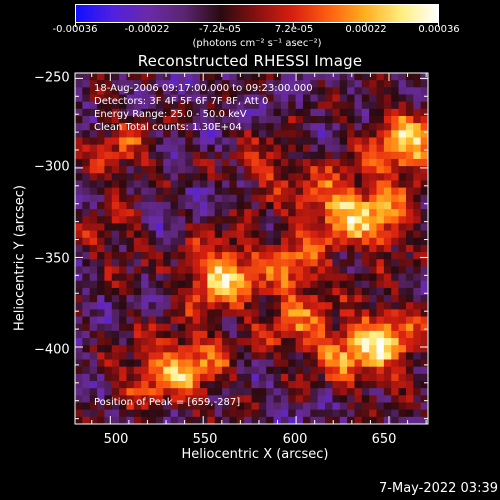 Image resolution: width=500 pixels, height=500 pixels. I want to click on annotation-energy-range: Energy Range: 25.0 - 50.0 keV, so click(170, 114).